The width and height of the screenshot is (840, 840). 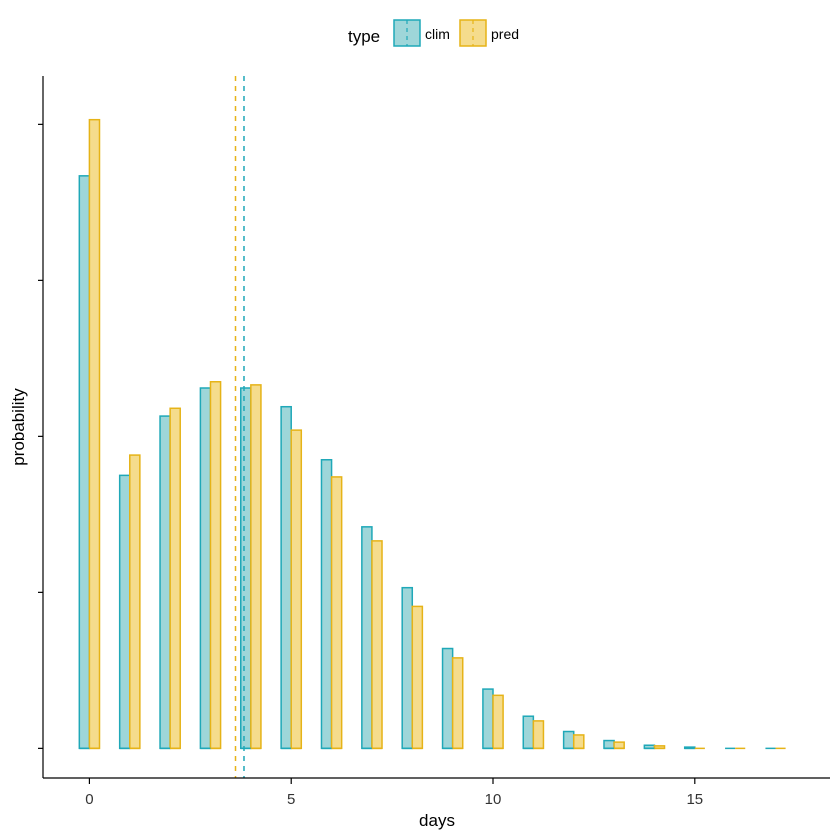 What do you see at coordinates (437, 820) in the screenshot?
I see `x-axis-label: days` at bounding box center [437, 820].